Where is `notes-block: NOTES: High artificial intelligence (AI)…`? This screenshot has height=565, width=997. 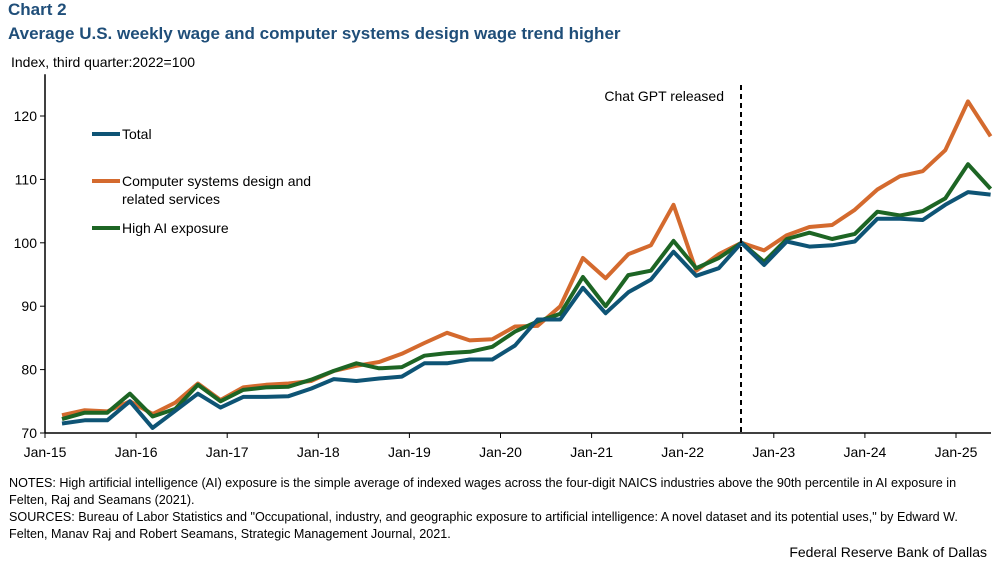 notes-block: NOTES: High artificial intelligence (AI)… is located at coordinates (501, 509).